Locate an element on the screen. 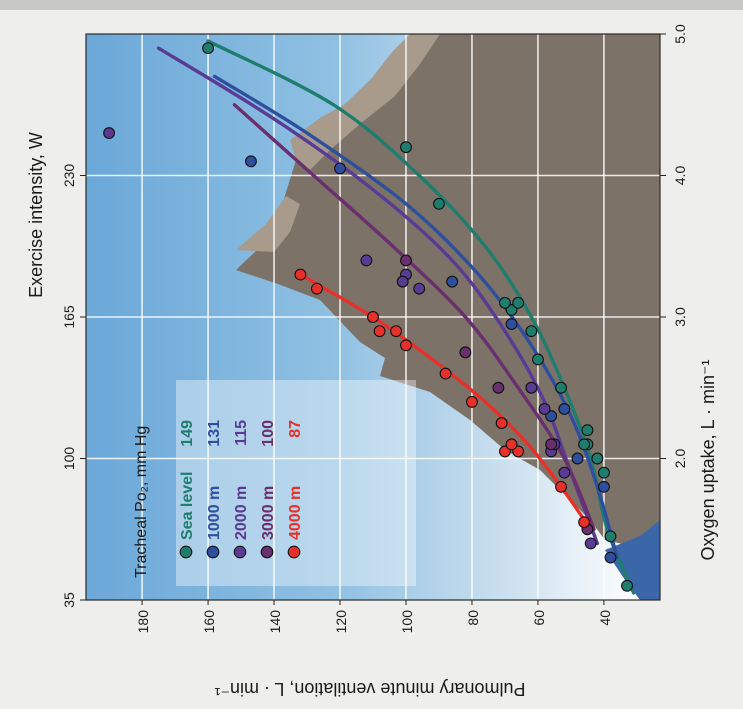 The height and width of the screenshot is (709, 743). y-tick-label-6: 160 is located at coordinates (209, 622).